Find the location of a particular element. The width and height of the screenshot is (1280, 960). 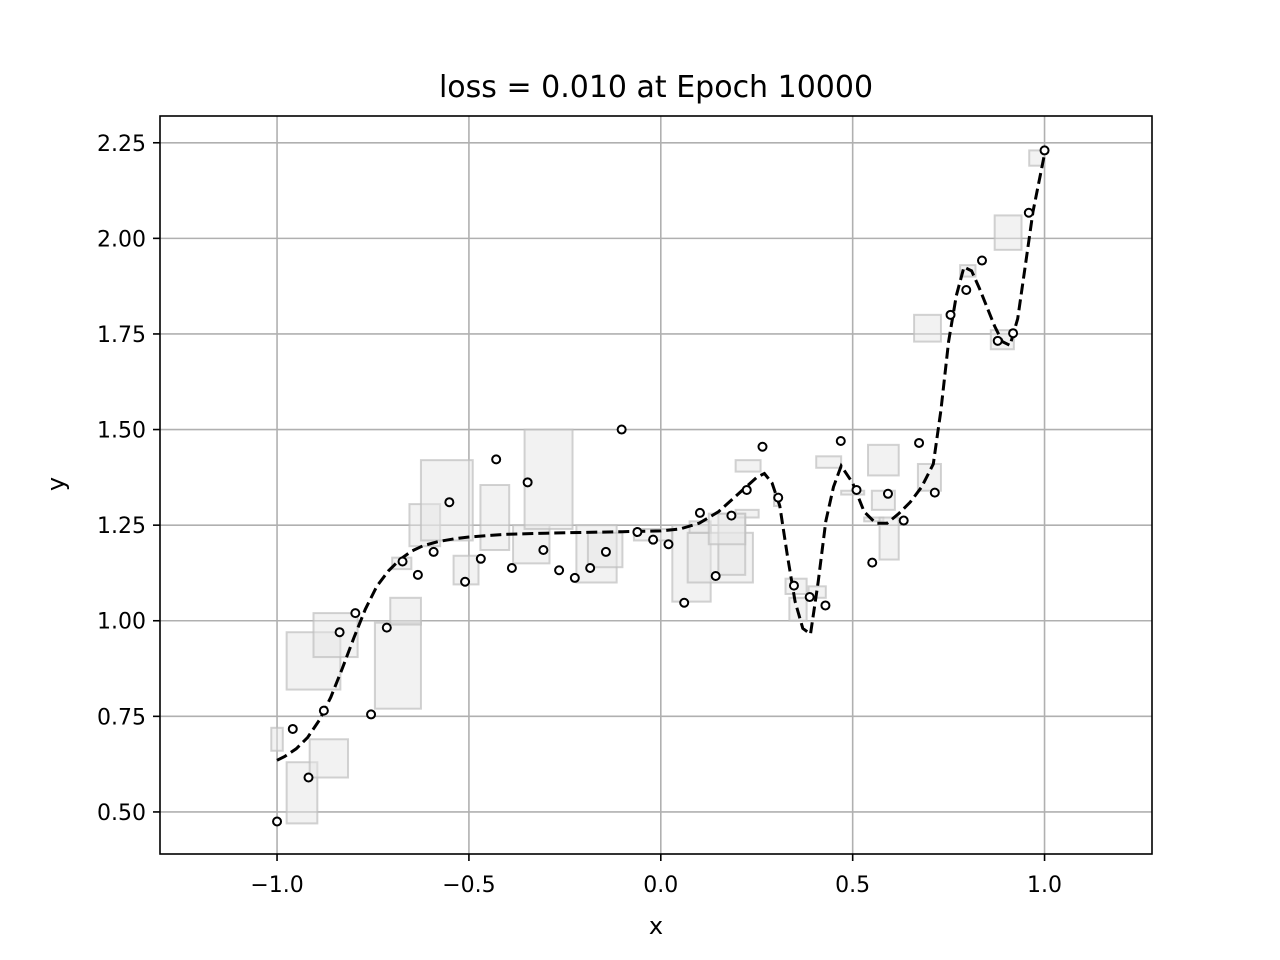

y-tick-label: 0.50 is located at coordinates (121, 813).